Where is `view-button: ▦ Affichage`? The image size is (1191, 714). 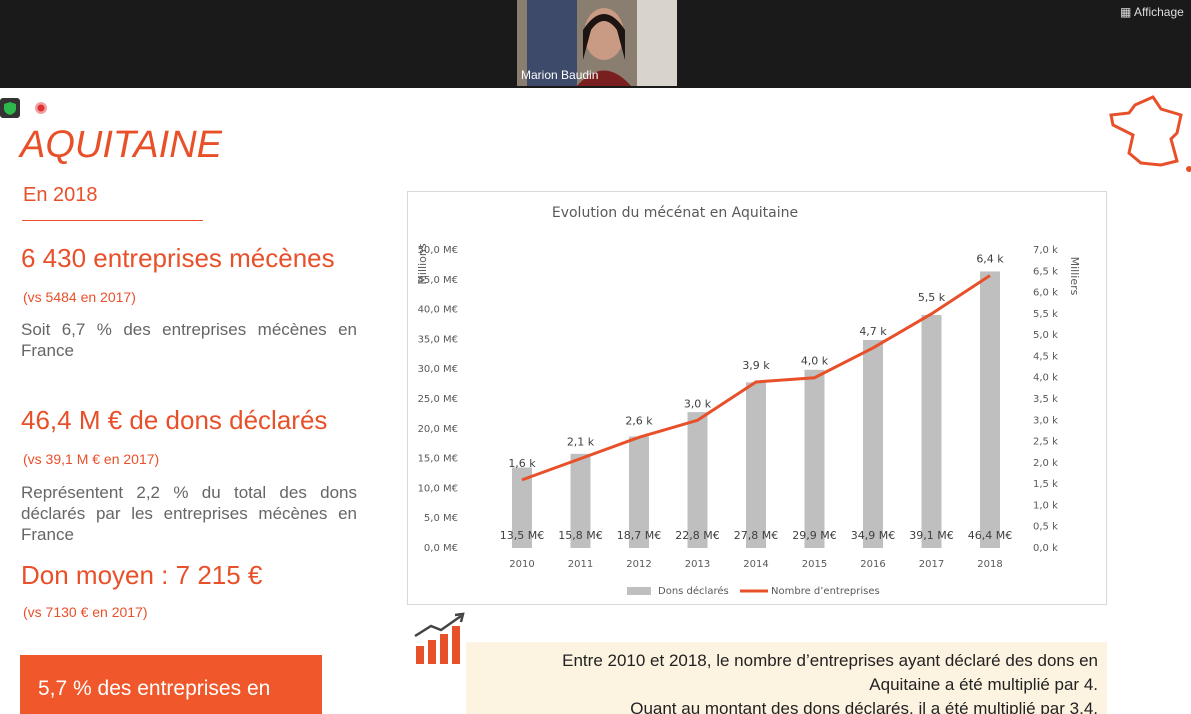
view-button: ▦ Affichage is located at coordinates (1152, 12).